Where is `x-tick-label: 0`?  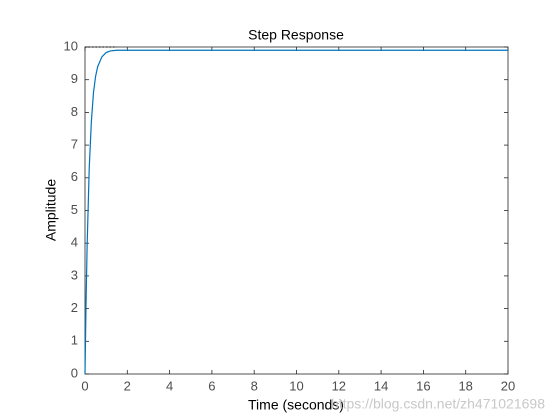 x-tick-label: 0 is located at coordinates (84, 385).